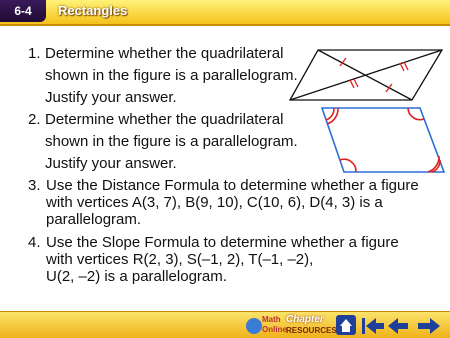  Describe the element at coordinates (23, 11) in the screenshot. I see `lesson-number: 6-4` at that location.